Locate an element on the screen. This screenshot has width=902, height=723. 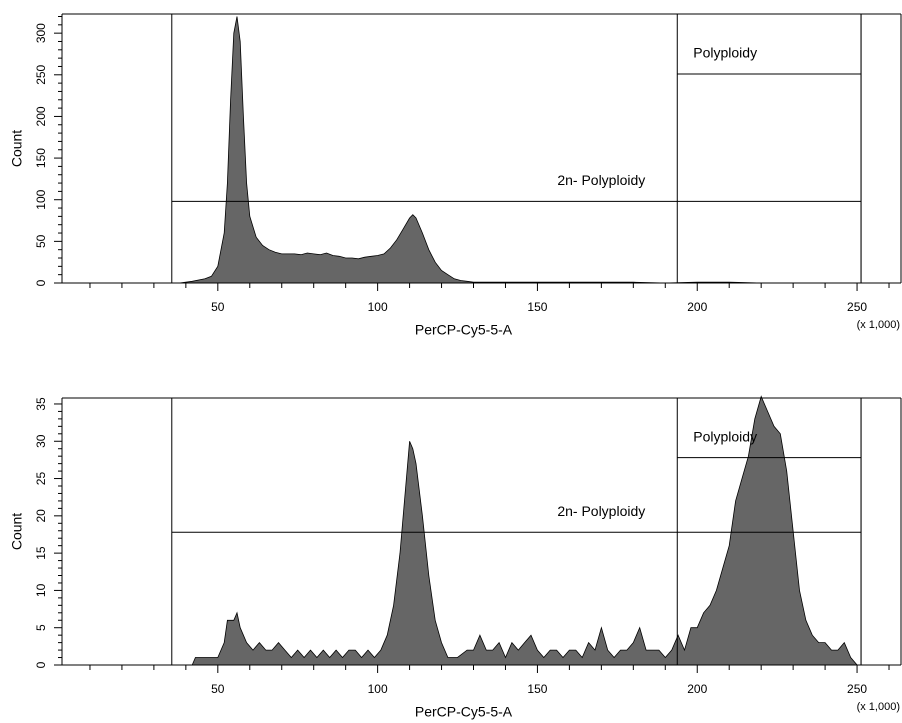
y-tick-label: 25 is located at coordinates (41, 479).